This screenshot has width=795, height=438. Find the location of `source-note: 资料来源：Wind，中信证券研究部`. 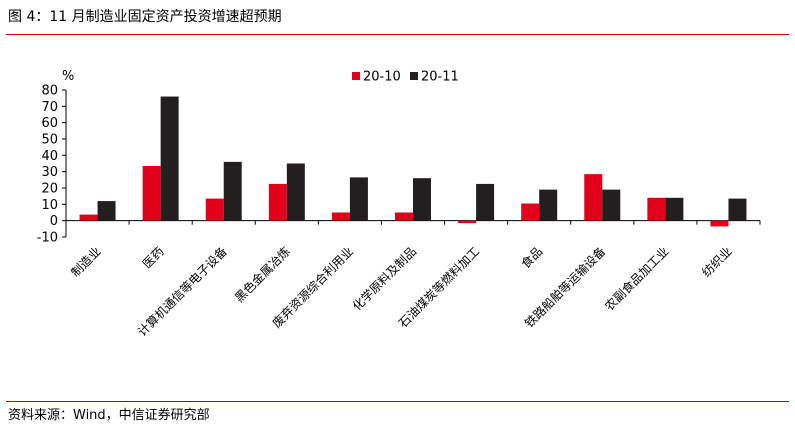

source-note: 资料来源：Wind，中信证券研究部 is located at coordinates (109, 415).